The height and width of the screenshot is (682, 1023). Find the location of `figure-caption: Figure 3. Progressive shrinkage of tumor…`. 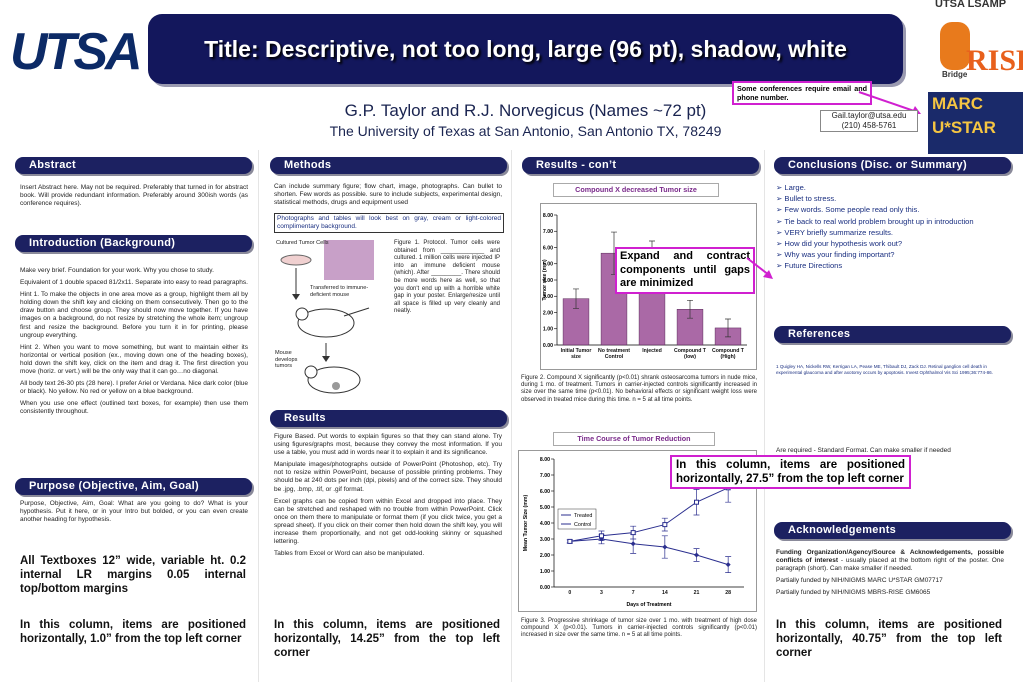

figure-caption: Figure 3. Progressive shrinkage of tumor… is located at coordinates (639, 628).